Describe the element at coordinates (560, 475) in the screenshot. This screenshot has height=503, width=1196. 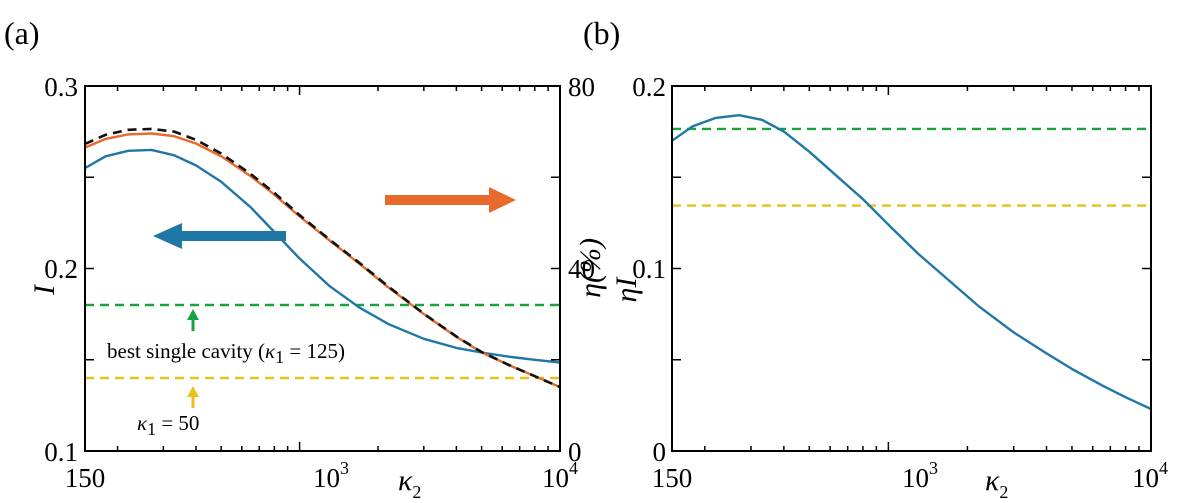
I see `panel-a-xtick-1e4: 10⁴` at that location.